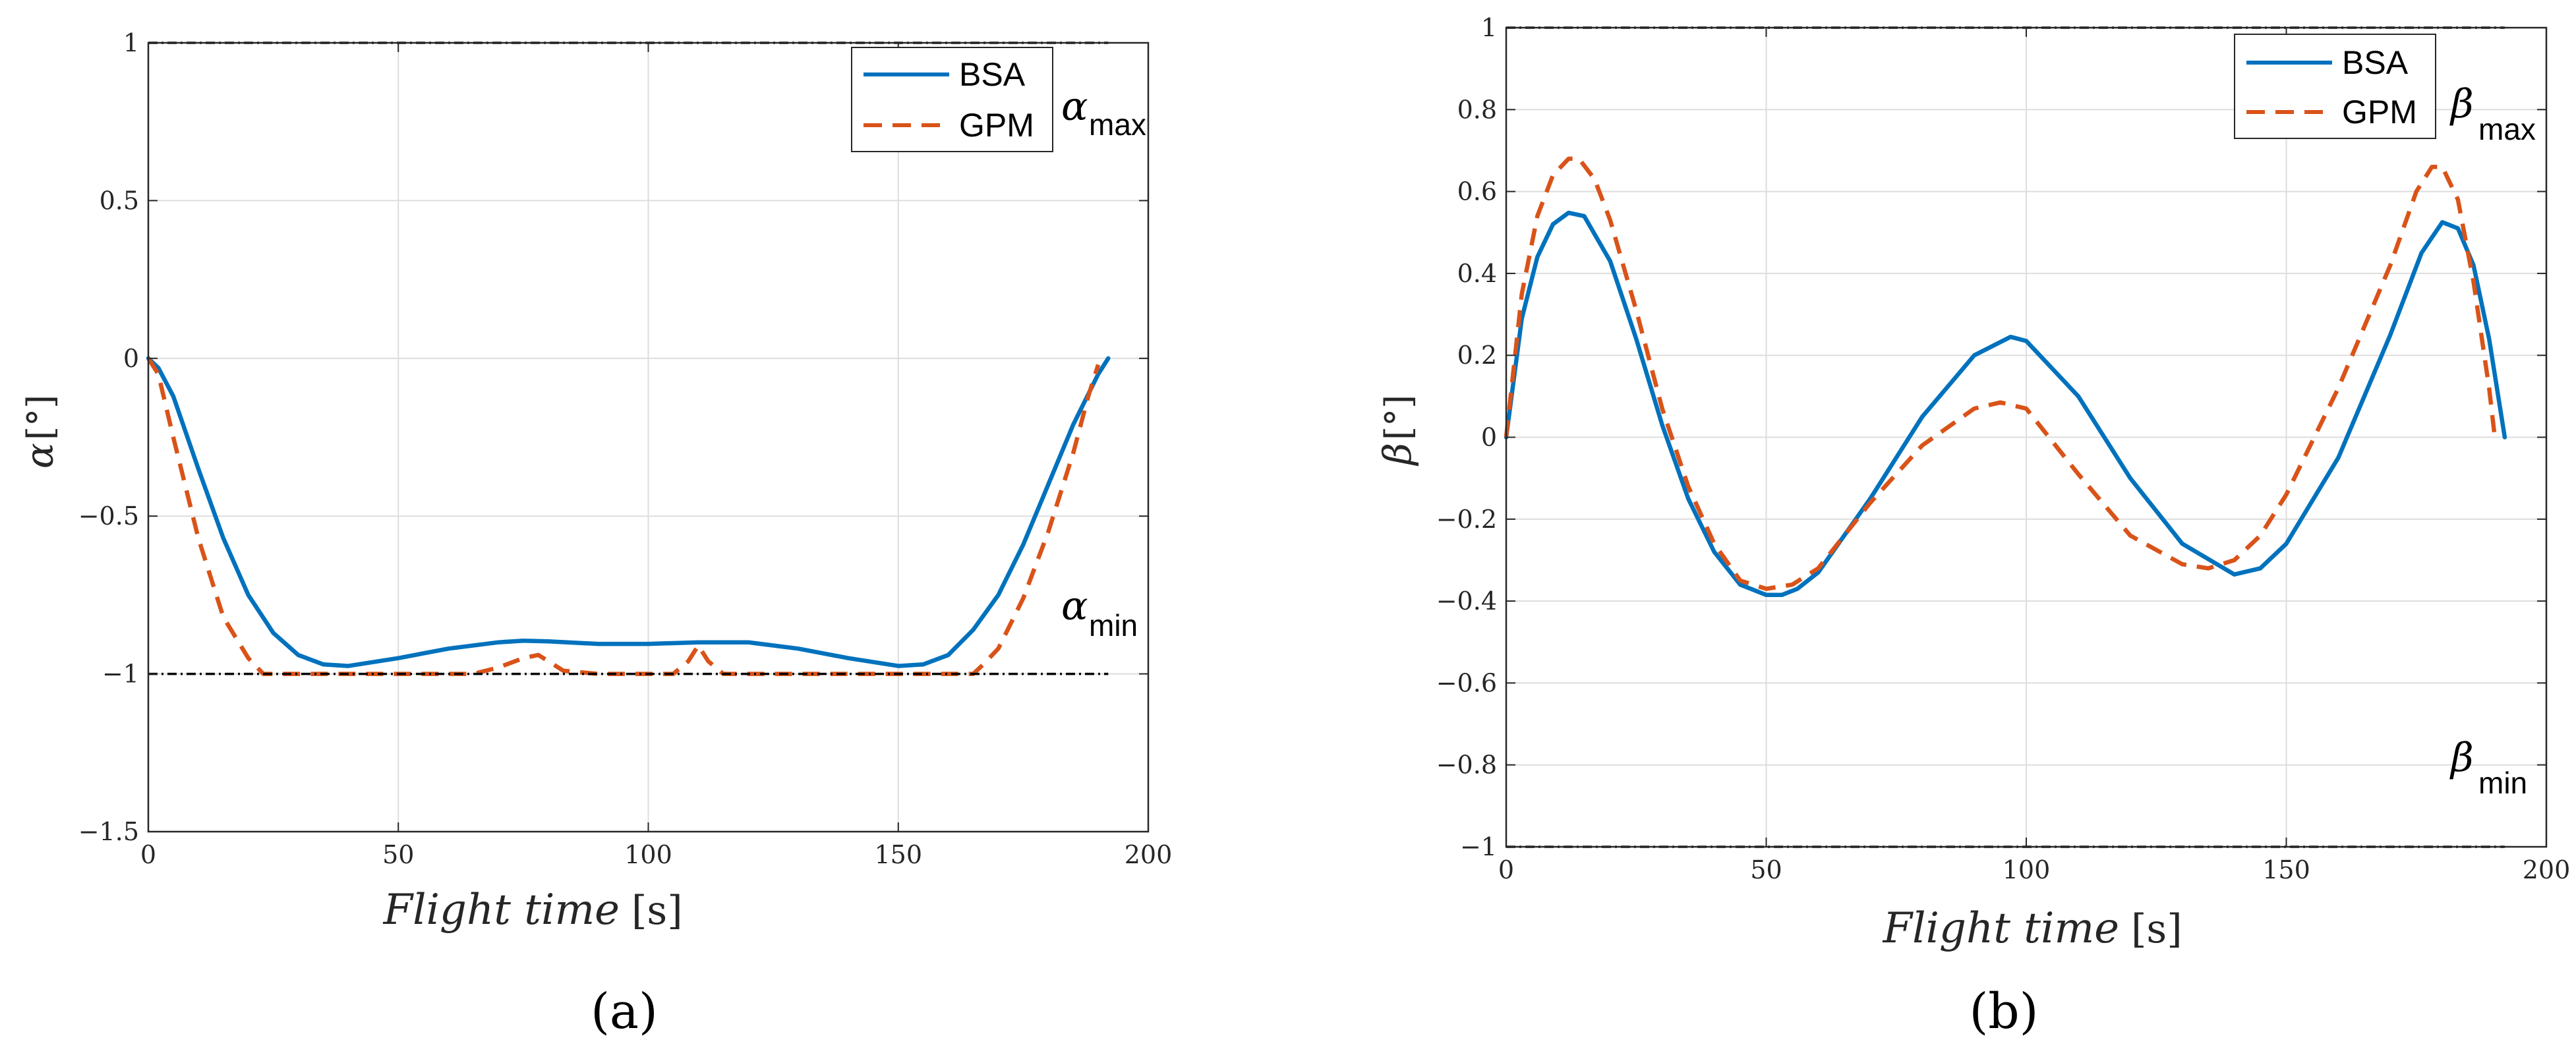 The height and width of the screenshot is (1059, 2576). I want to click on y-tick-label: 0.8, so click(1477, 110).